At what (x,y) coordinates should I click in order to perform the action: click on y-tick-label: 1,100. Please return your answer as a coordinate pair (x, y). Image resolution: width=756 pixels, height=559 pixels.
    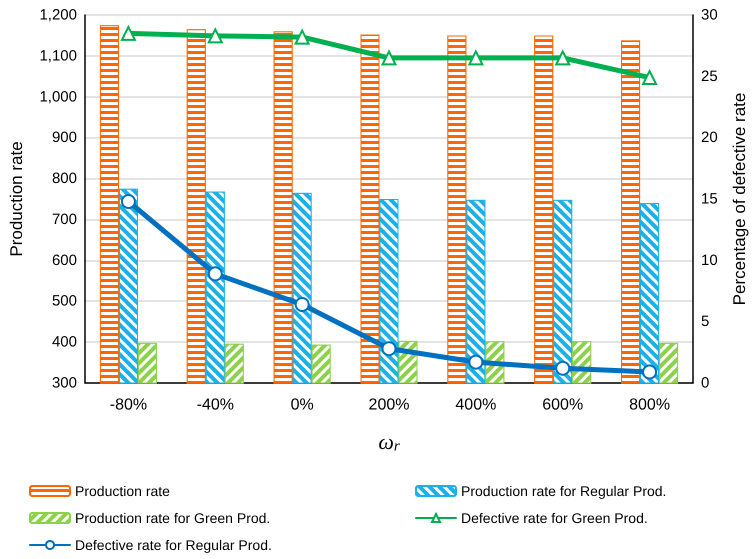
    Looking at the image, I should click on (58, 55).